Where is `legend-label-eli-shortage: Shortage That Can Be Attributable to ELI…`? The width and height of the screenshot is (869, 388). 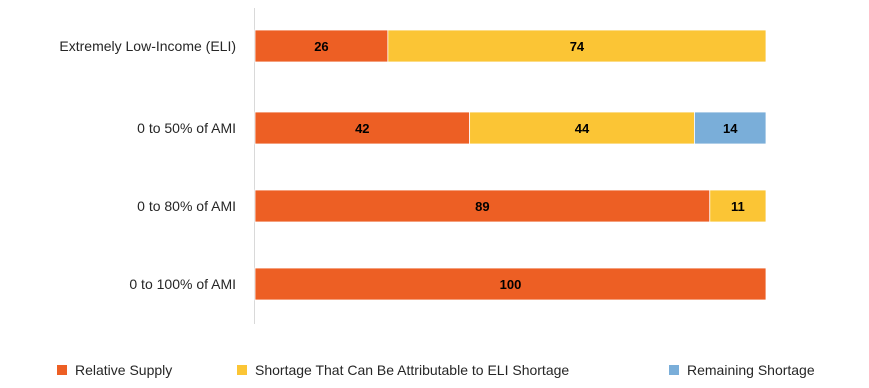 legend-label-eli-shortage: Shortage That Can Be Attributable to ELI… is located at coordinates (412, 370).